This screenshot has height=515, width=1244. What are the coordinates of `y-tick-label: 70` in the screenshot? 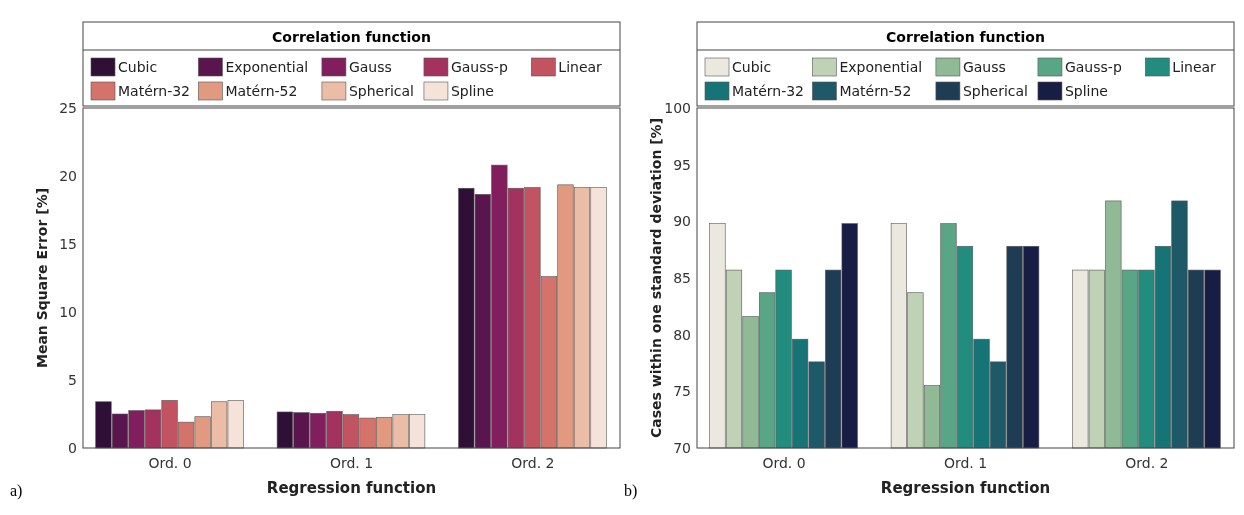 It's located at (682, 448).